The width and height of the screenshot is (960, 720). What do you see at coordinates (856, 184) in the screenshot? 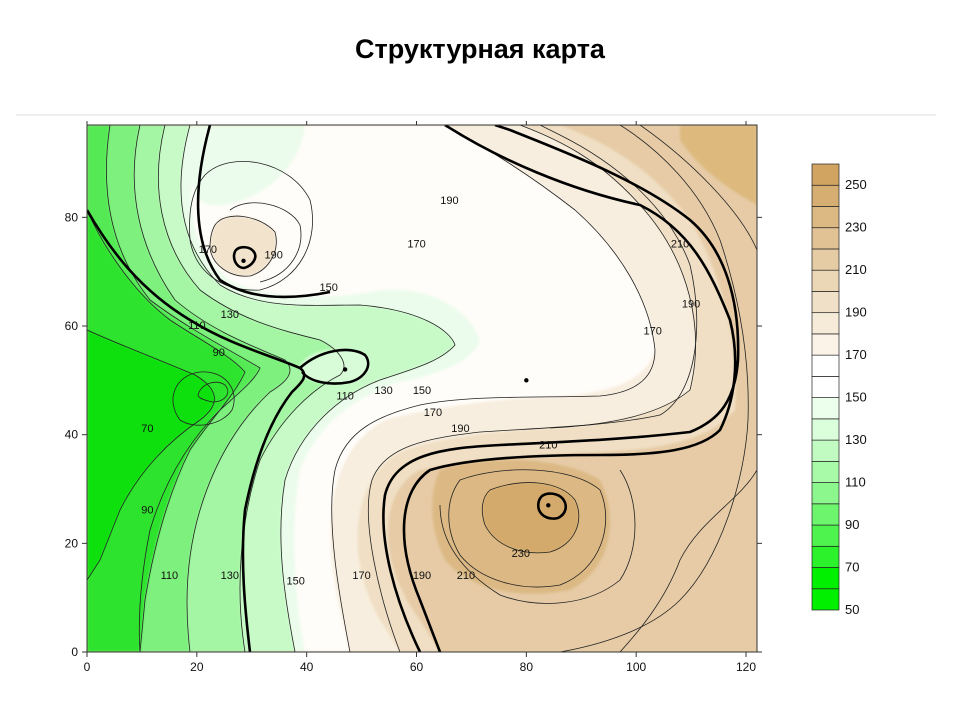
I see `legend-level-label: 250` at bounding box center [856, 184].